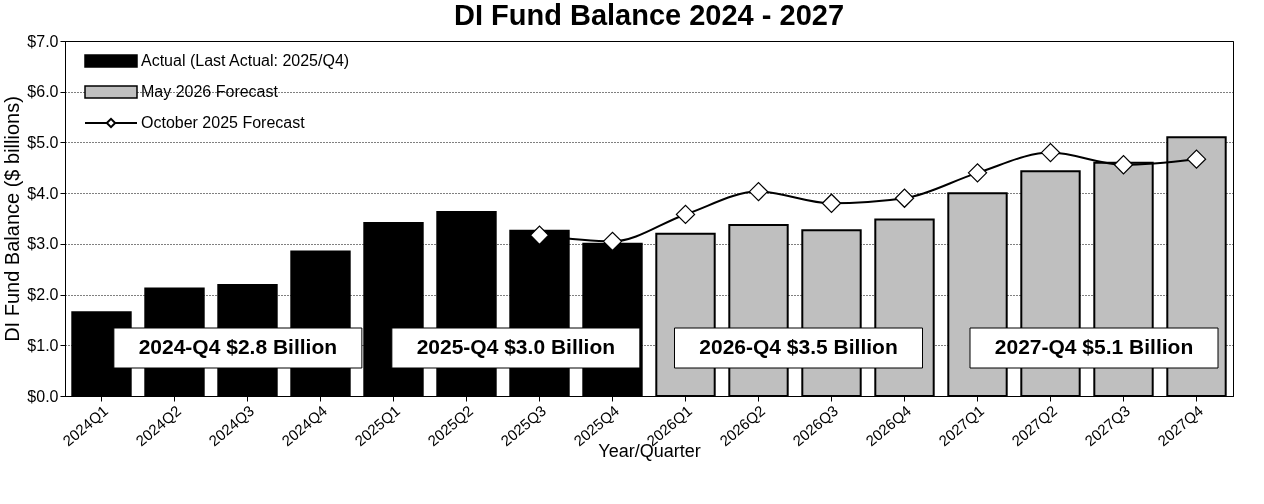 The width and height of the screenshot is (1264, 504). What do you see at coordinates (43, 41) in the screenshot?
I see `y-tick-label: $7.0` at bounding box center [43, 41].